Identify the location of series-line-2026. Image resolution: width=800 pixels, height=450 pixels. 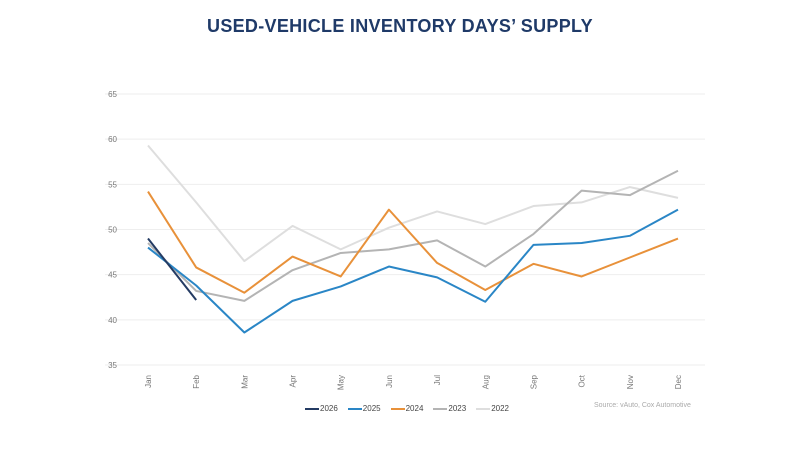
(172, 269).